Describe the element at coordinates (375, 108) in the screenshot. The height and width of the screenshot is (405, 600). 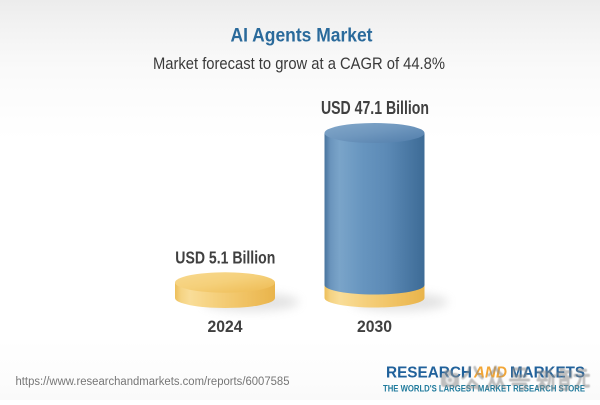
I see `svg-text: USD 47.1 Billion` at that location.